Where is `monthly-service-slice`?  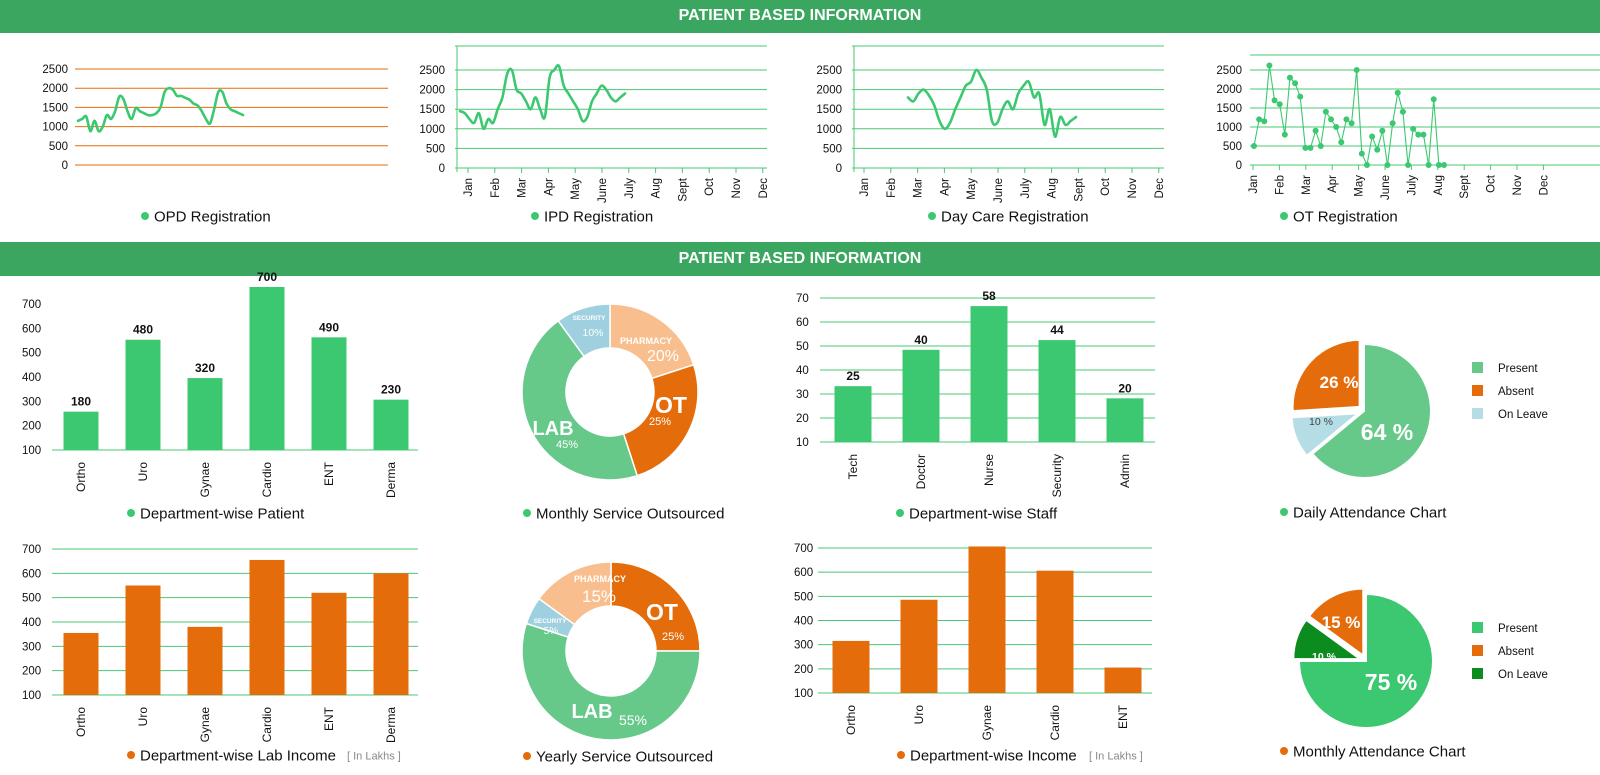 monthly-service-slice is located at coordinates (660, 420).